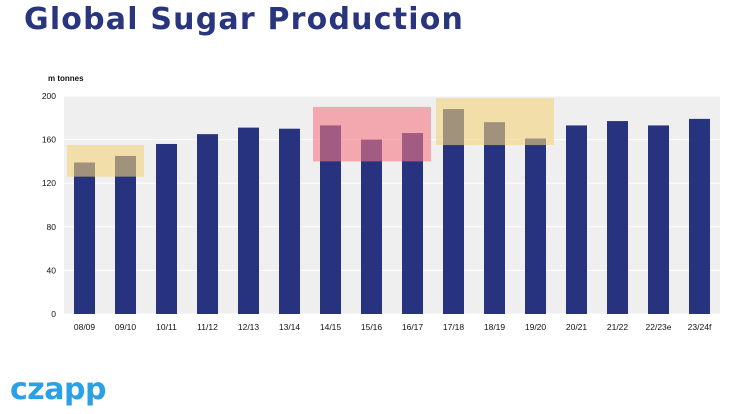 The image size is (751, 414). I want to click on x-tick-label: 22/23e, so click(659, 327).